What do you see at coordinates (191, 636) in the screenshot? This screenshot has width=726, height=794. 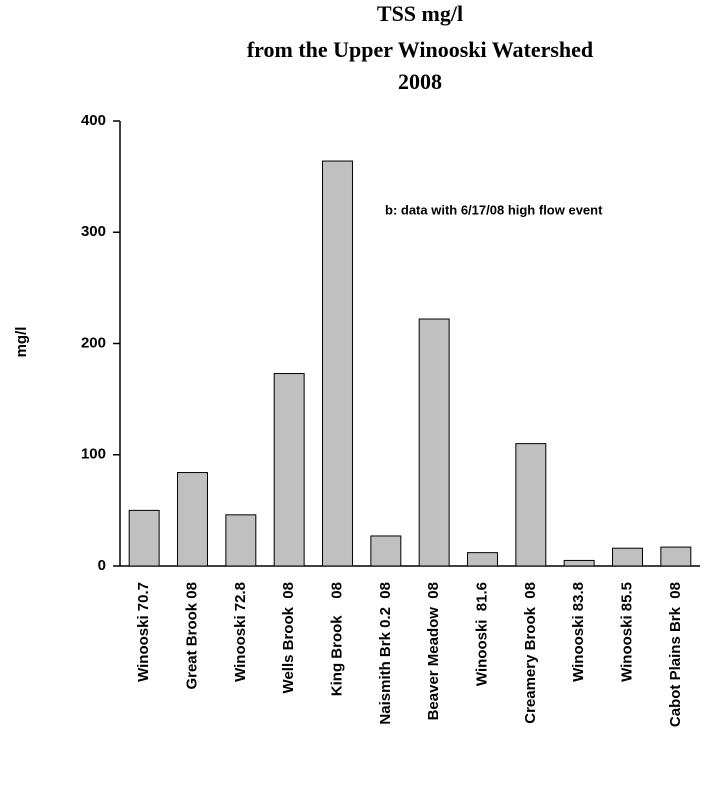 I see `x-tick-label: Great Brook 08` at bounding box center [191, 636].